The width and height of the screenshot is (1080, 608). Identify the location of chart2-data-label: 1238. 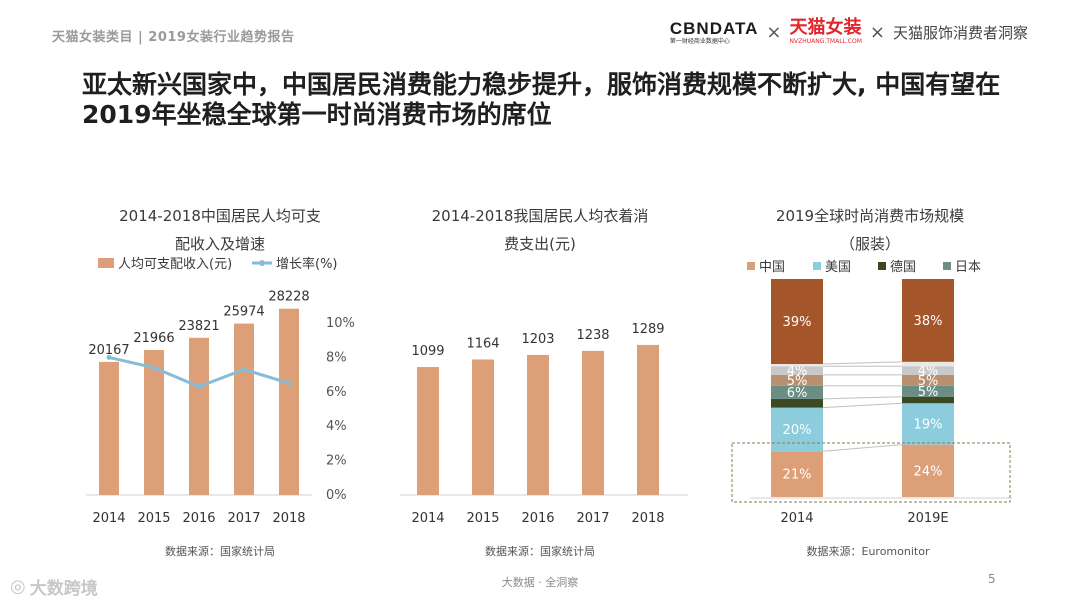
(592, 335).